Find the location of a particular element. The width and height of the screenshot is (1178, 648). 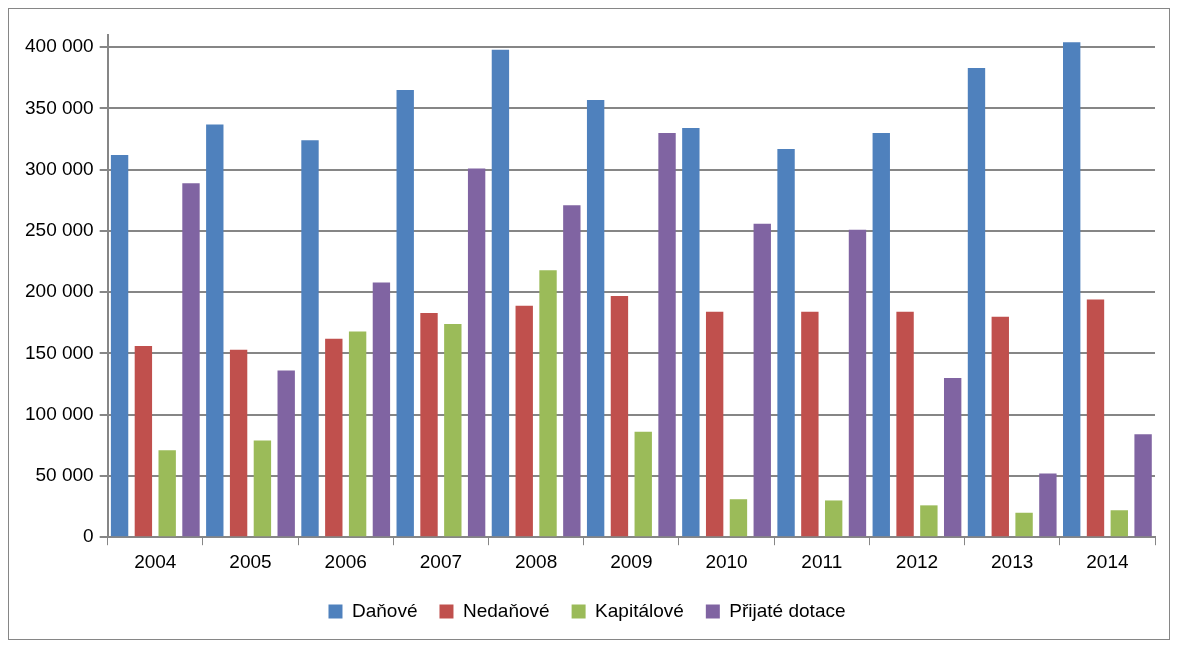

x-tick-label: 2013 is located at coordinates (1012, 561).